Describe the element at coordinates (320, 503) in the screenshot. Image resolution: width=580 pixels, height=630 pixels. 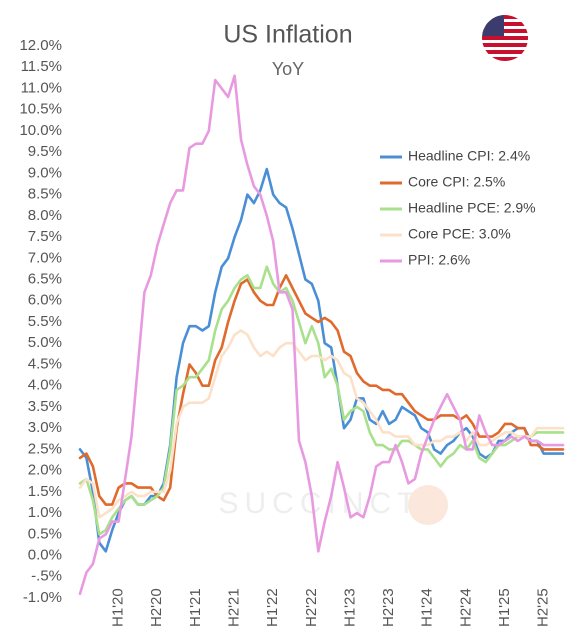
I see `watermark: SUCCINCT` at that location.